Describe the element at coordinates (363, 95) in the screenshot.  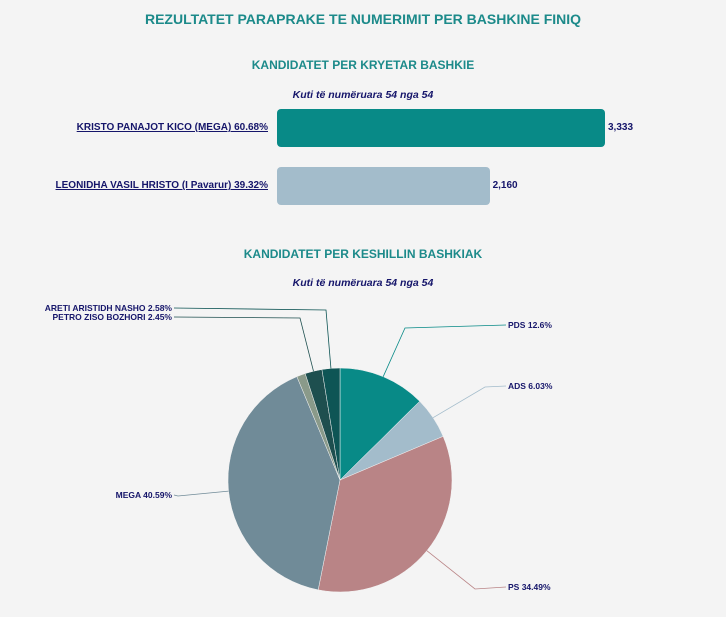
I see `mayor-boxes-counted: Kuti të numëruara 54 nga 54` at that location.